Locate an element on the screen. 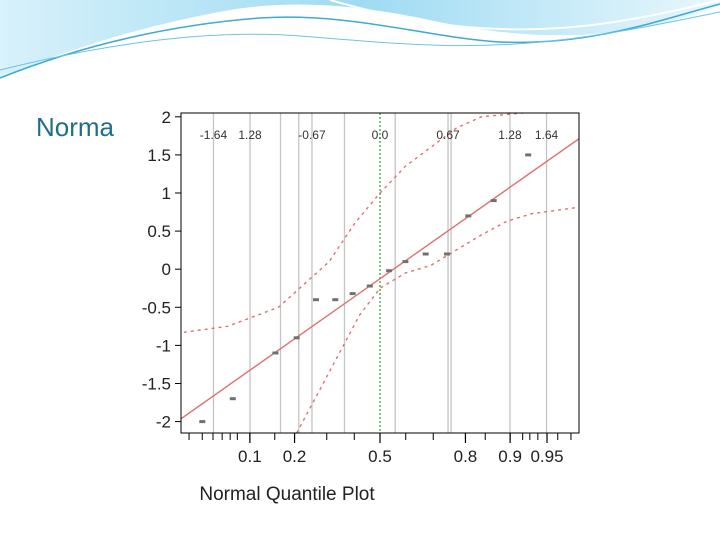 This screenshot has height=540, width=720. y-tick-label: 1 is located at coordinates (166, 193).